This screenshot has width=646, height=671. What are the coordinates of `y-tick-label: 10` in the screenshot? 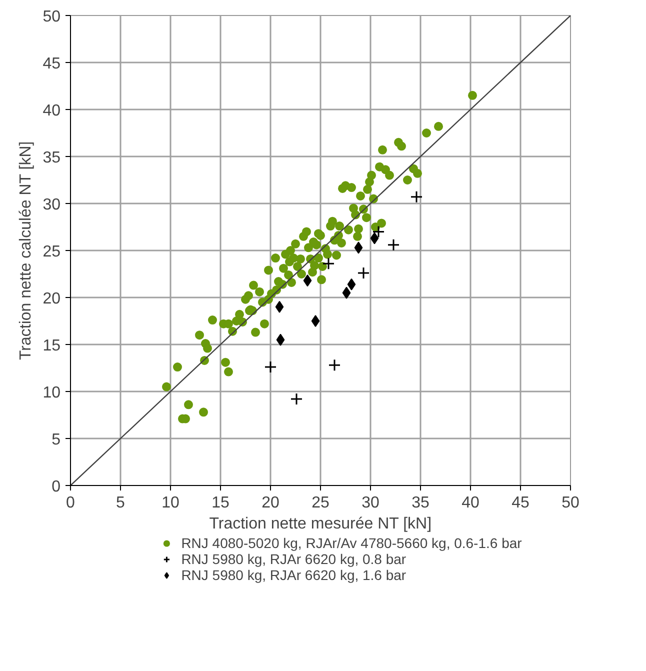 It's located at (51, 393).